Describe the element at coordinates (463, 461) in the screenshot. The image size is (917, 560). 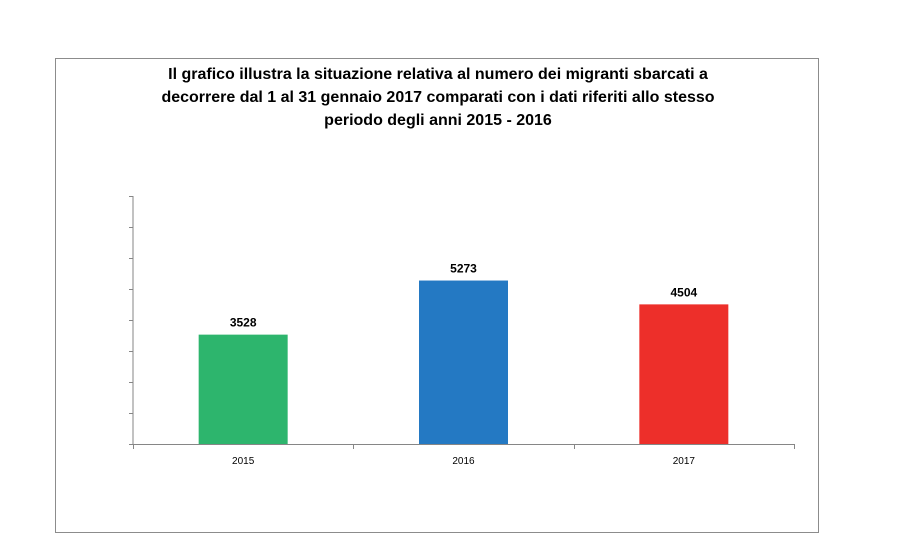
I see `x-tick-label-2016: 2016` at that location.